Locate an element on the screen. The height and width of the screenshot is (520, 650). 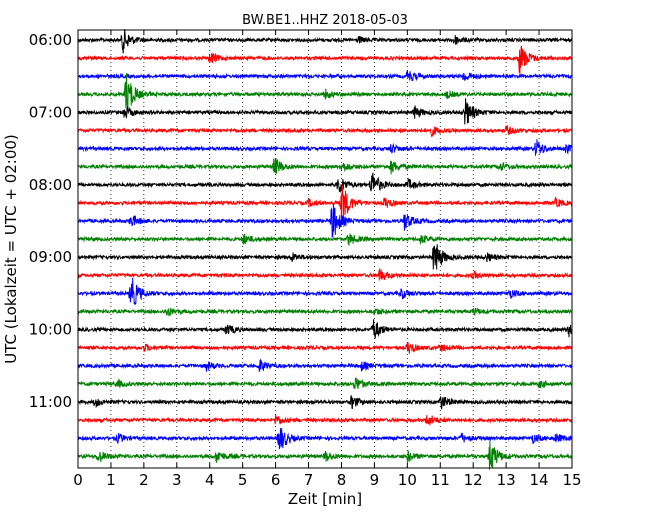
y-axis-label: UTC (Lokalzeit = UTC + 02:00) is located at coordinates (11, 249).